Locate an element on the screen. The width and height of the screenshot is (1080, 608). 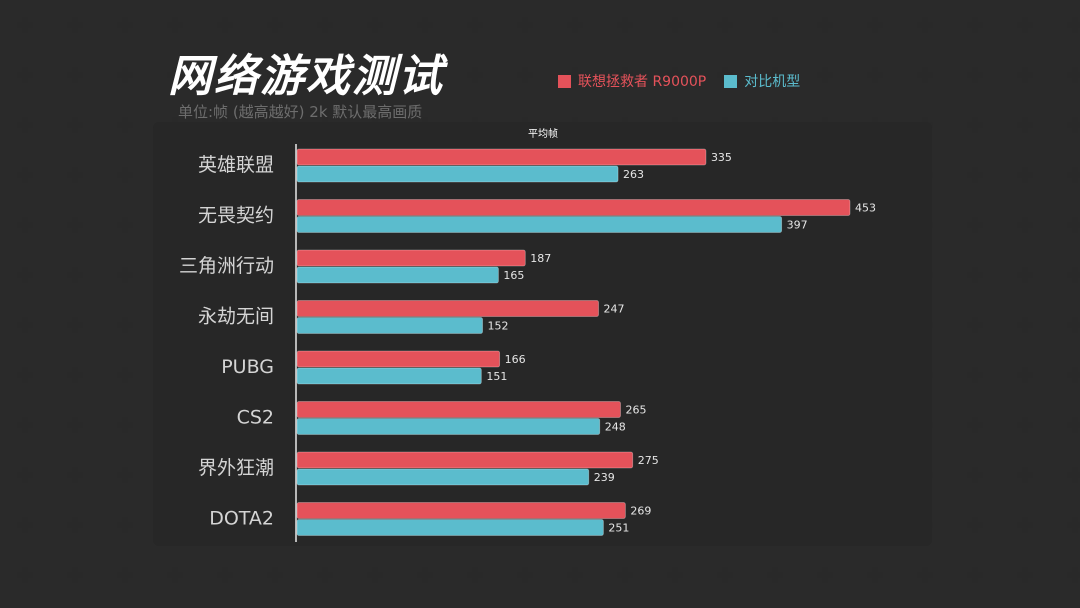
category-label: PUBG is located at coordinates (247, 367).